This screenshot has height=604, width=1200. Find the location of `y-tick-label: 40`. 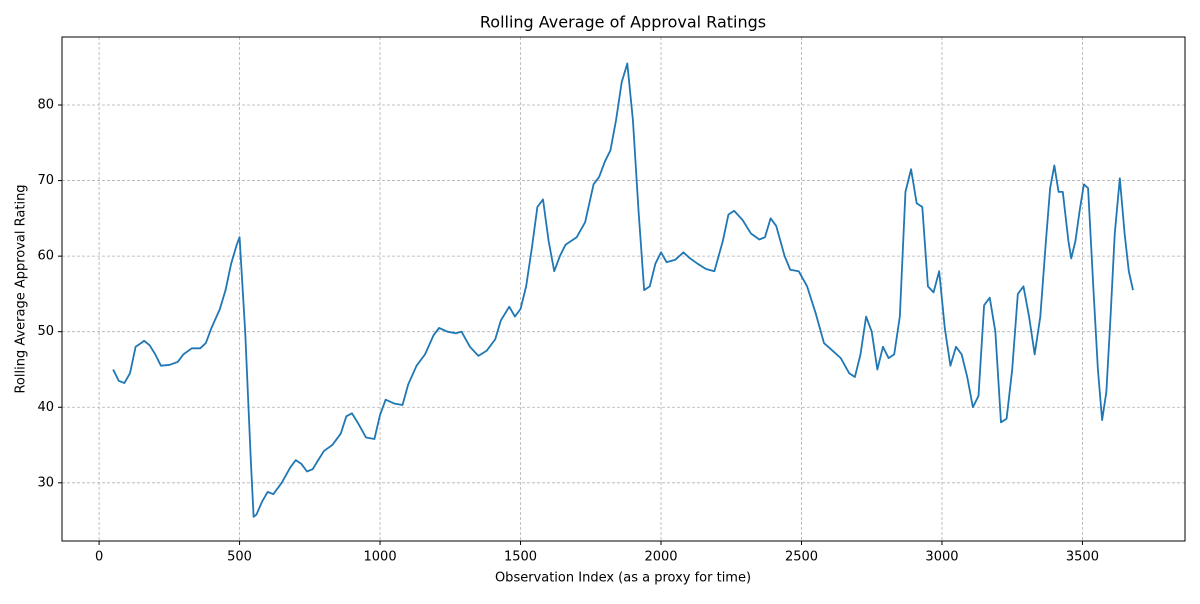

y-tick-label: 40 is located at coordinates (45, 407).